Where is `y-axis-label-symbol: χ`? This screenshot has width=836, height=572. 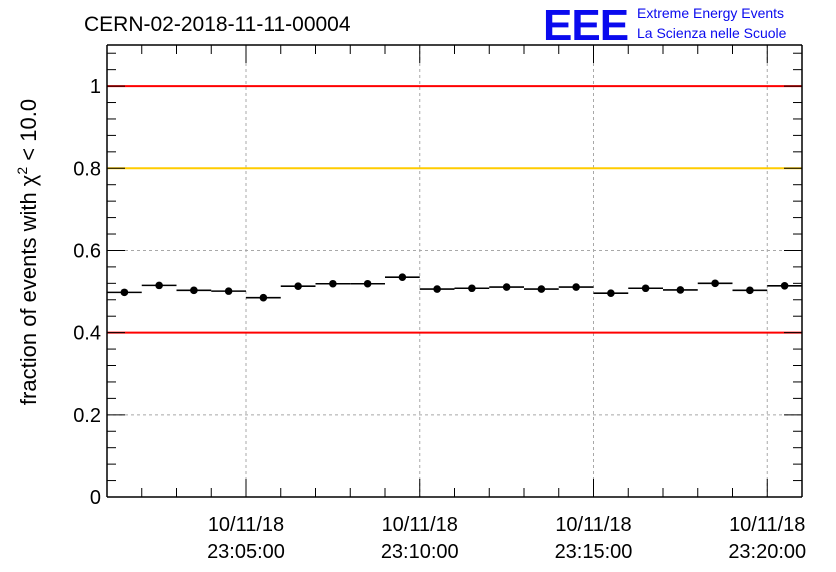 y-axis-label-symbol: χ is located at coordinates (28, 180).